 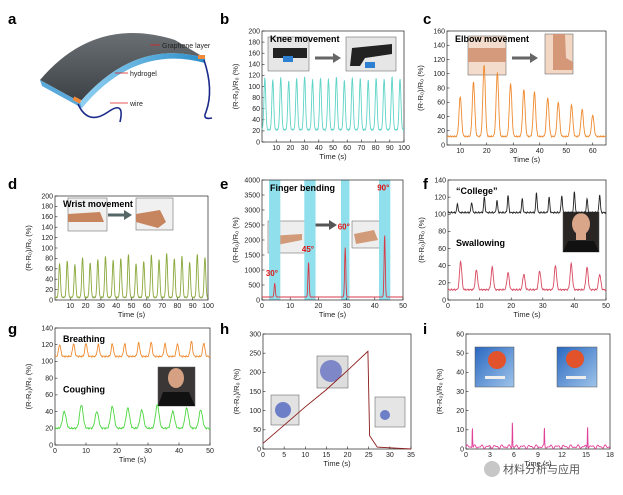 What do you see at coordinates (252, 255) in the screenshot?
I see `y-tick-label: 1500` at bounding box center [252, 255].